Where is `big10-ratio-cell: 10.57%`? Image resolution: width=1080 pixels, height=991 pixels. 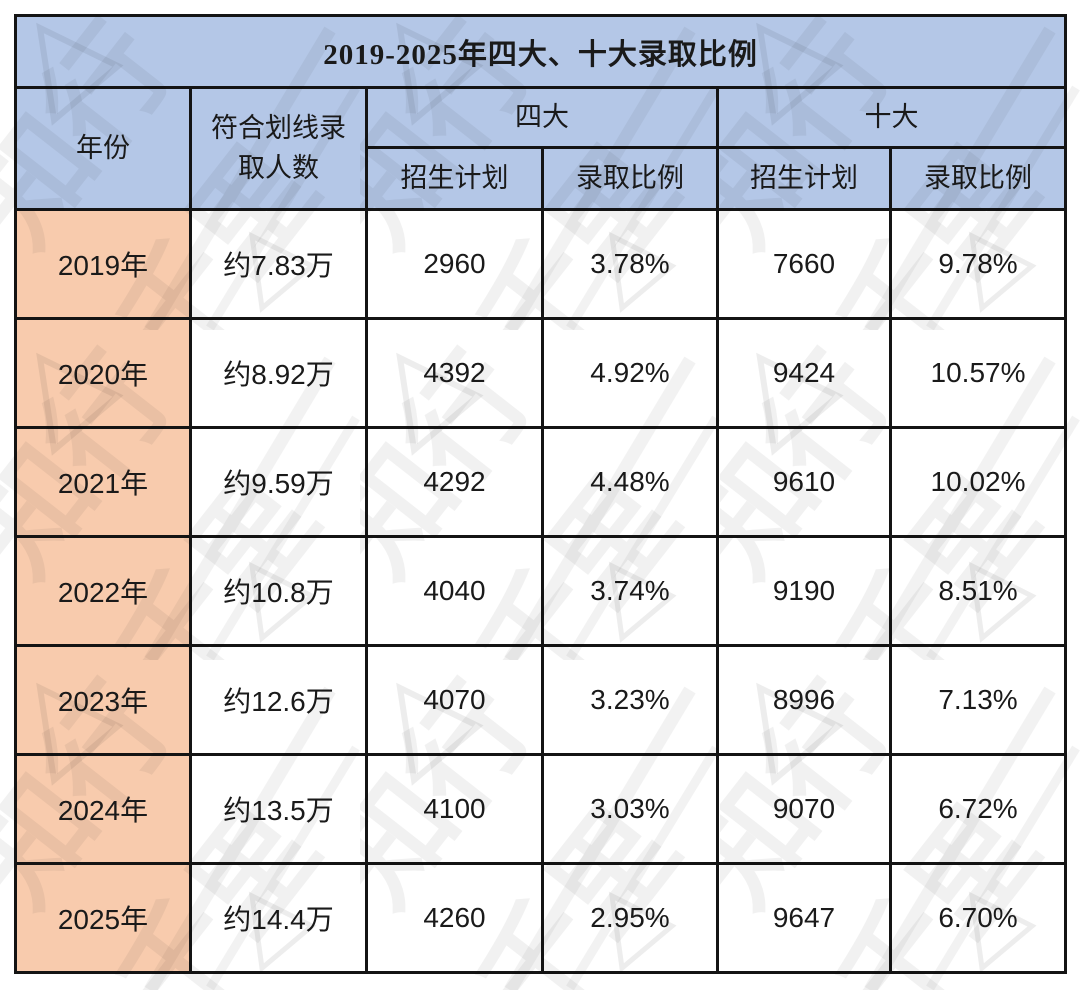 big10-ratio-cell: 10.57% is located at coordinates (978, 373).